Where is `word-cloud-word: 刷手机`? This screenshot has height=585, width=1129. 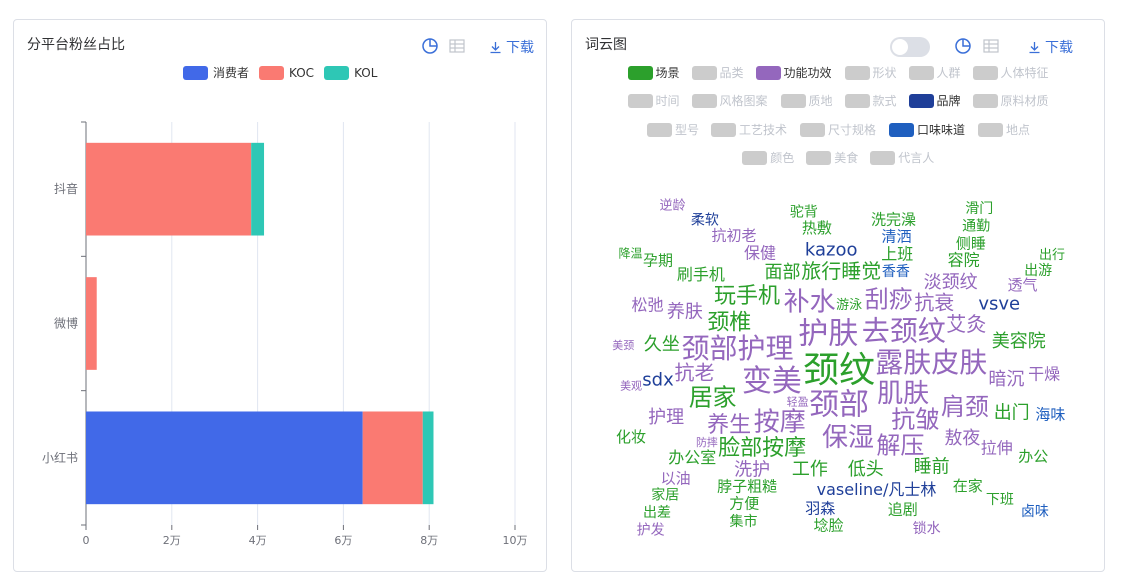
word-cloud-word: 刷手机 is located at coordinates (701, 274).